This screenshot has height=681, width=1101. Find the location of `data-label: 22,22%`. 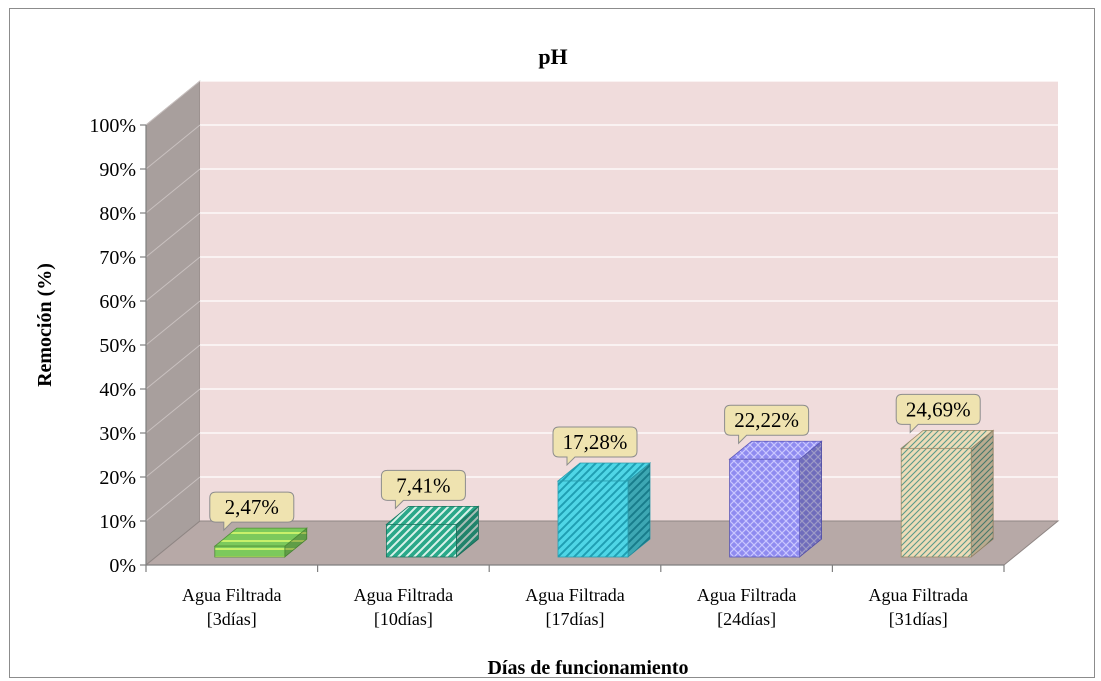

data-label: 22,22% is located at coordinates (767, 424).